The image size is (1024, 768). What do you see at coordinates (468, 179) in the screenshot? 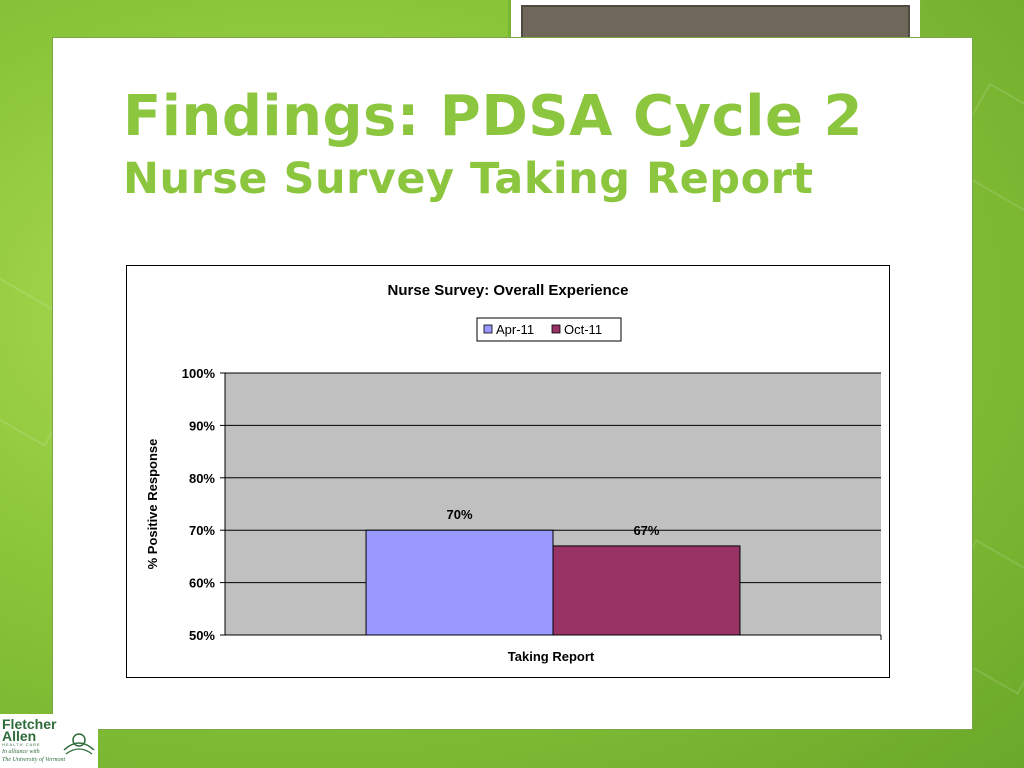
I see `slide-subtitle: Nurse Survey Taking Report` at bounding box center [468, 179].